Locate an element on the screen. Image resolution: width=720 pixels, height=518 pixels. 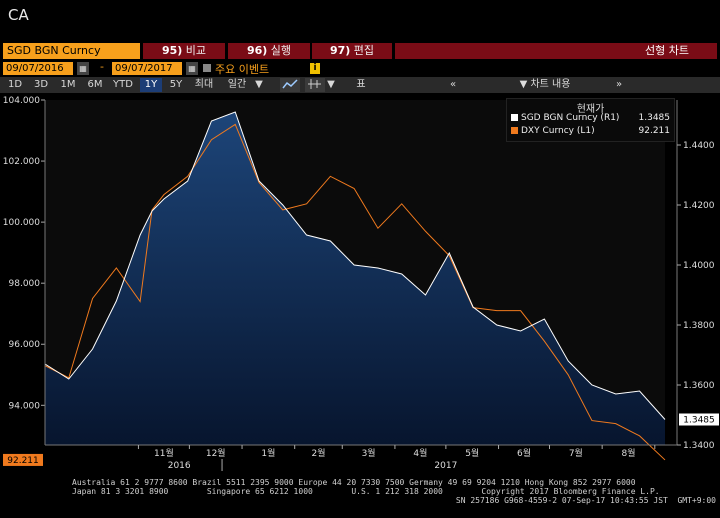
end-calendar-icon: ▦ is located at coordinates (192, 68).